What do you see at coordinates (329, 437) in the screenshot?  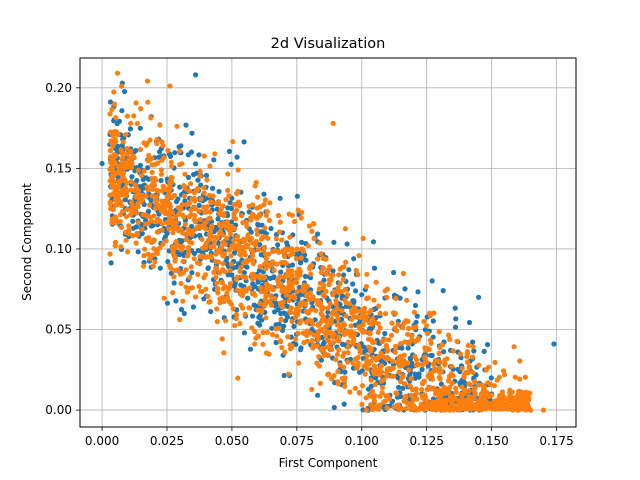 I see `x-axis-ticks: 0.000 0.025 0.050 0.075 0.100 0.125 0.150 0.175` at bounding box center [329, 437].